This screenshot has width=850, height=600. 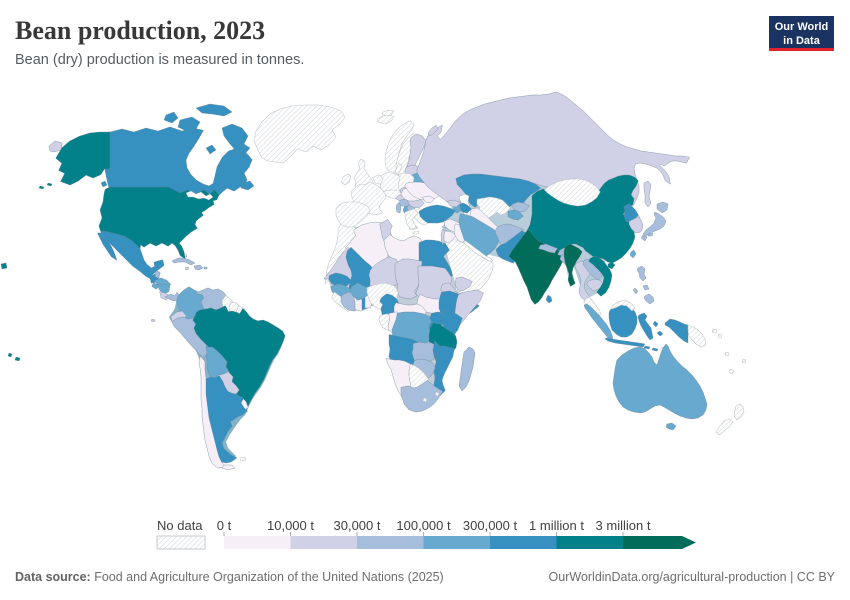 What do you see at coordinates (357, 525) in the screenshot?
I see `svg-text: 30,000 t` at bounding box center [357, 525].